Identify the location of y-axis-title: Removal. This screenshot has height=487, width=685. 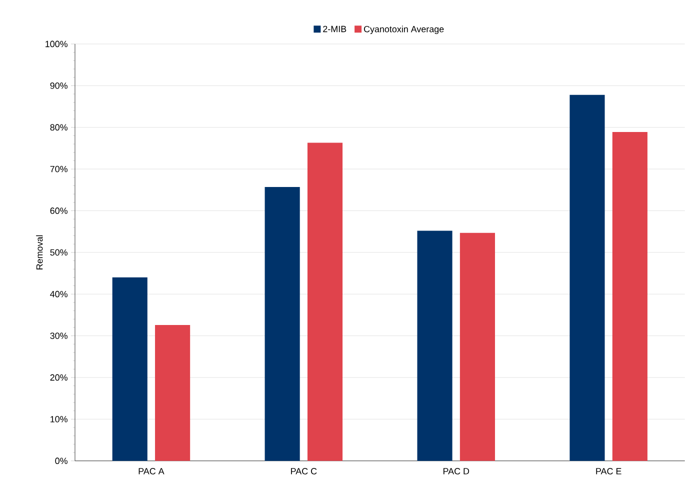
(39, 252).